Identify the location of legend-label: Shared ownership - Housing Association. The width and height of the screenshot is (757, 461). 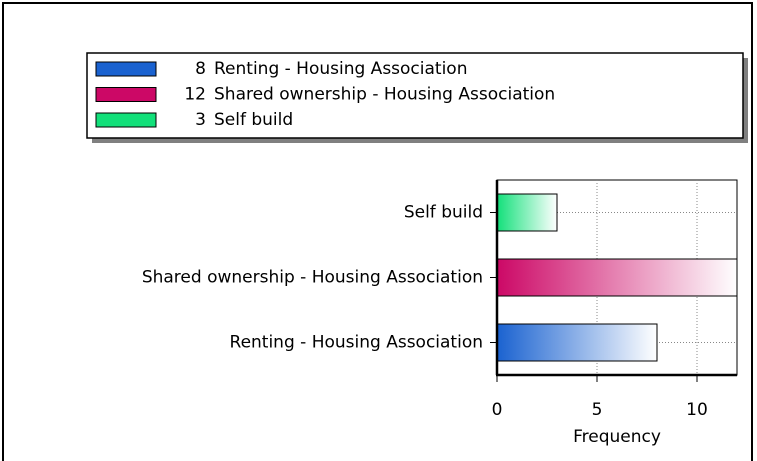
(384, 95).